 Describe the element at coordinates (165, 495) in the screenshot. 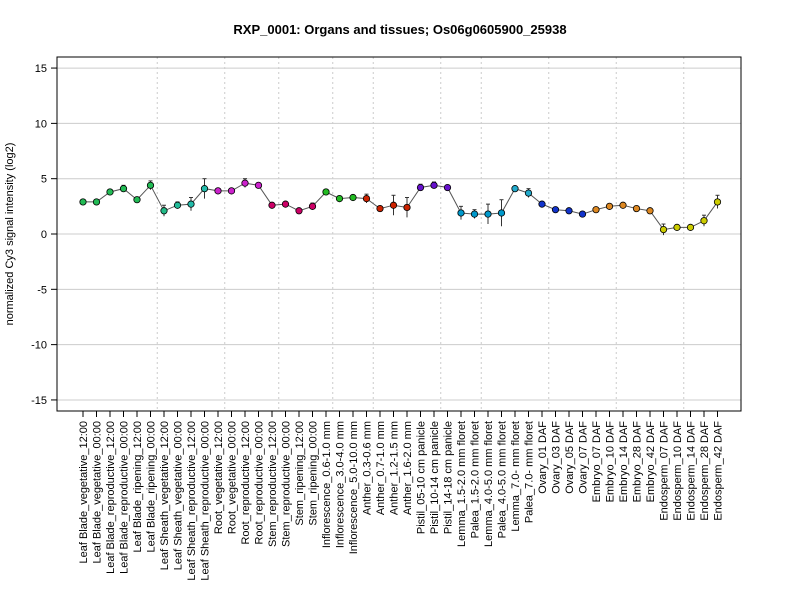

I see `x-tick-label: Leaf Sheath_vegetative_12:00` at that location.